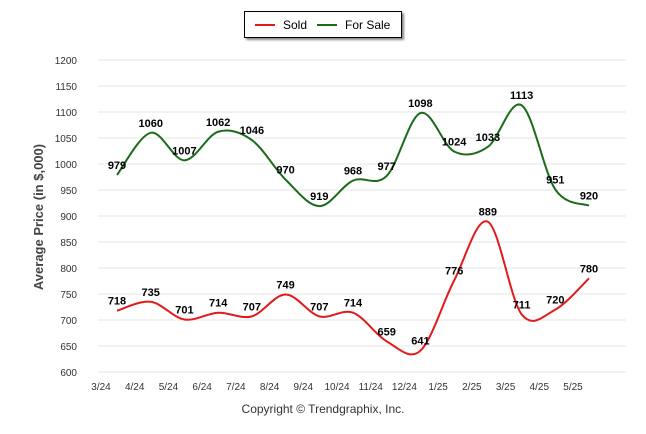 This screenshot has height=434, width=646. What do you see at coordinates (66, 61) in the screenshot?
I see `y-tick-label: 1200` at bounding box center [66, 61].